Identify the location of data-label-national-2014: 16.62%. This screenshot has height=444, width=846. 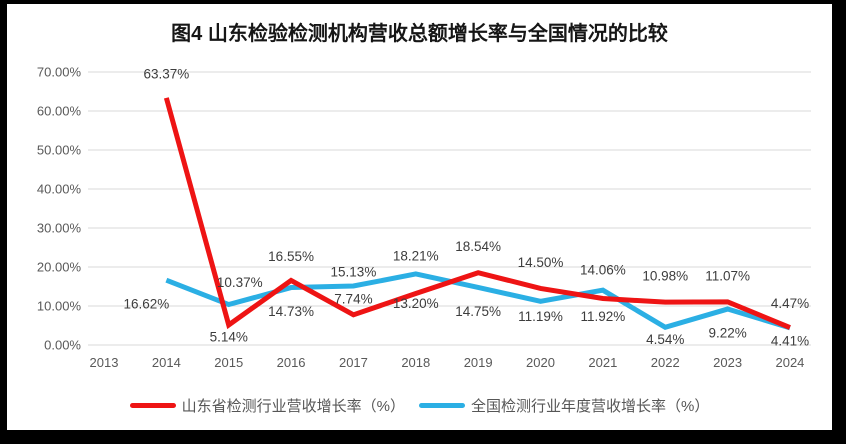
(146, 304).